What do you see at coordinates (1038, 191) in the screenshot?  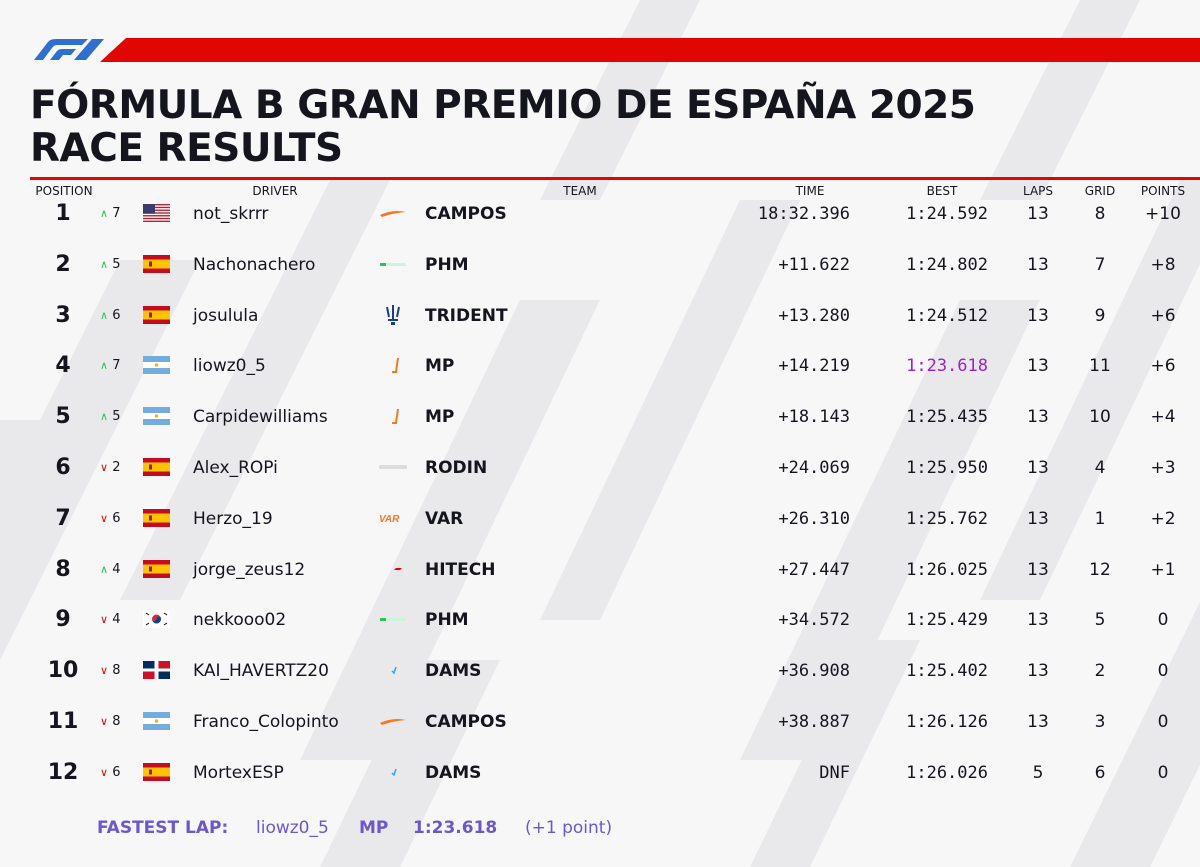 I see `col-header-laps: LAPS` at bounding box center [1038, 191].